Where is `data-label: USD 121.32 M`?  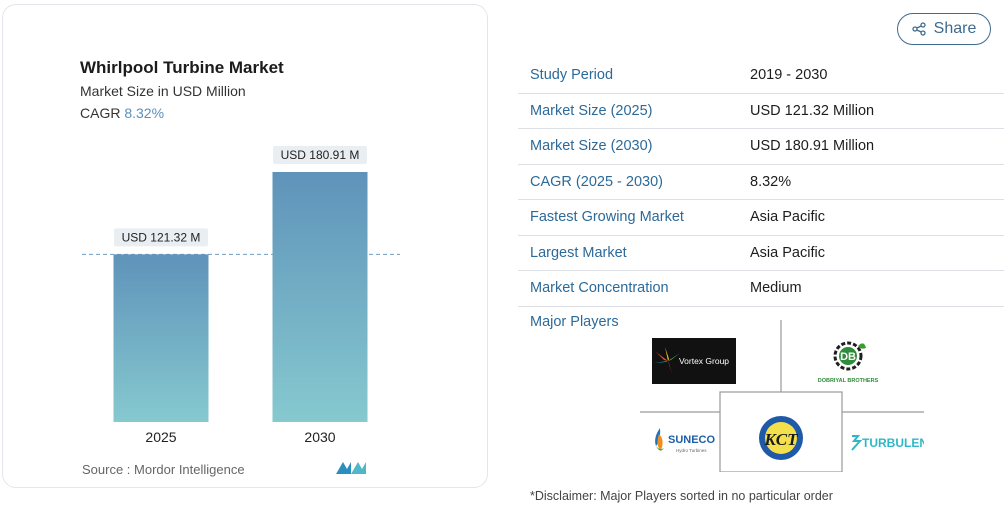
data-label: USD 121.32 M is located at coordinates (161, 237).